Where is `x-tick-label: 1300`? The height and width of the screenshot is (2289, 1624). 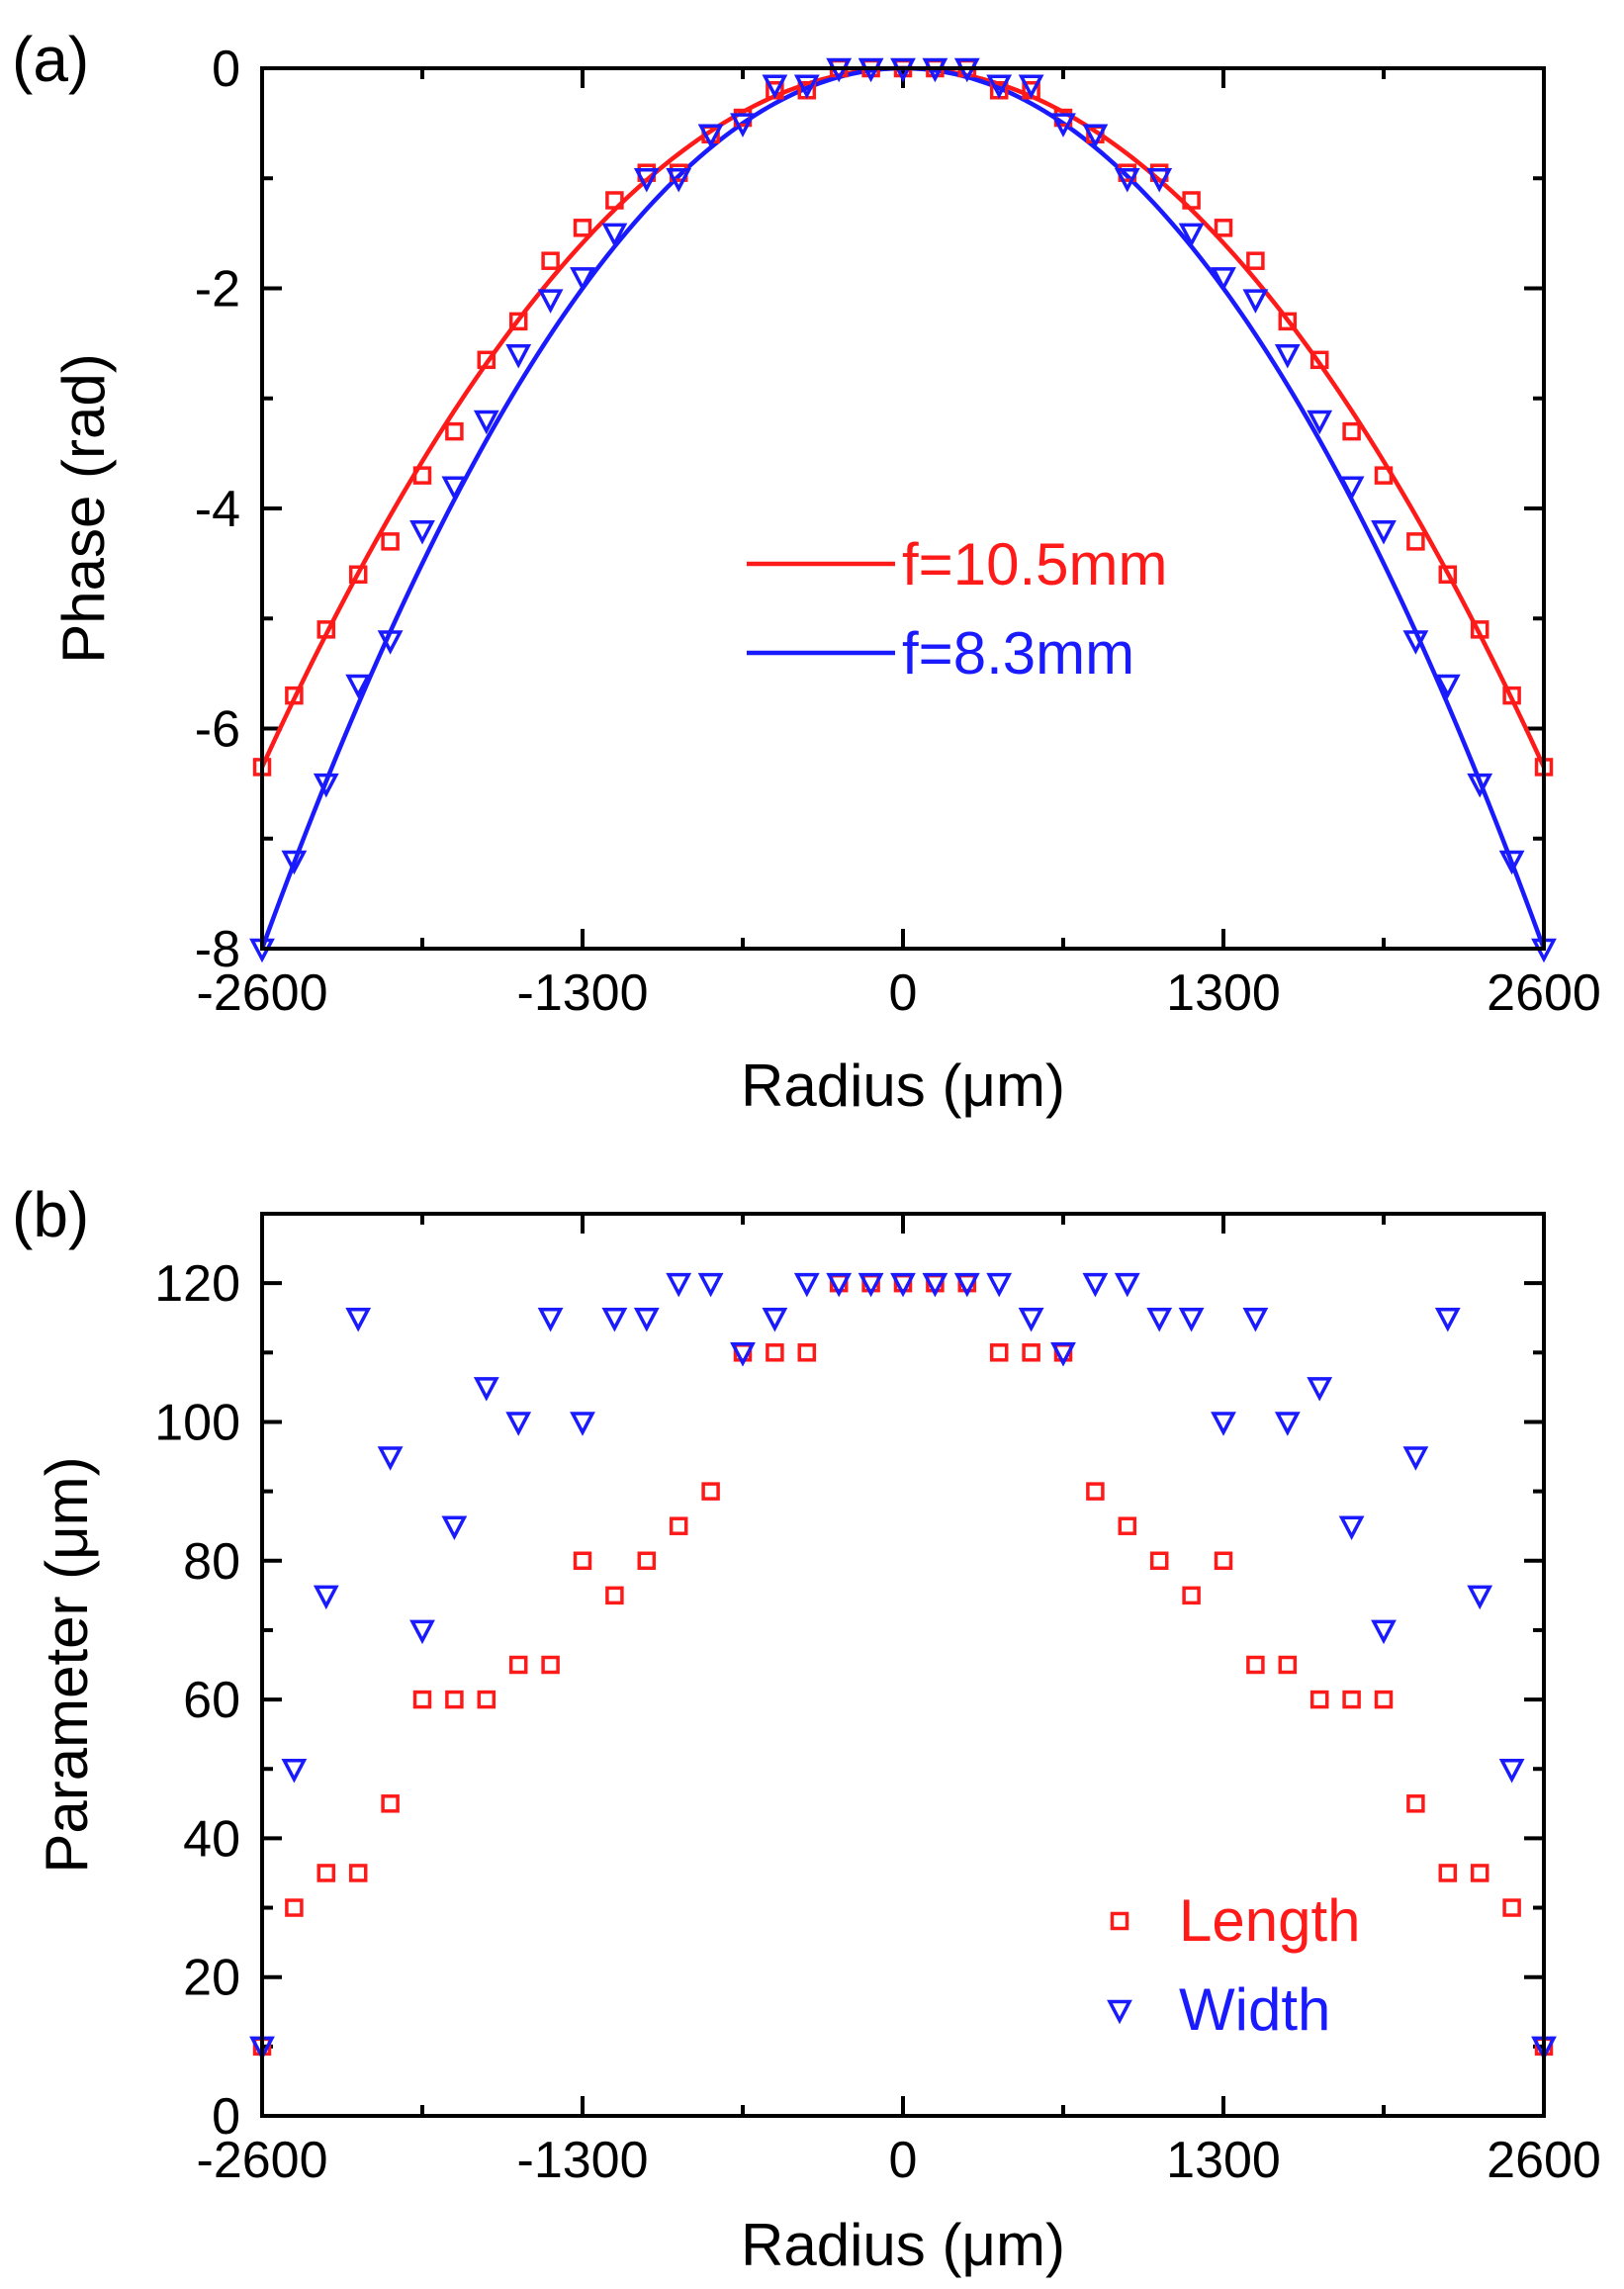
x-tick-label: 1300 is located at coordinates (1223, 993).